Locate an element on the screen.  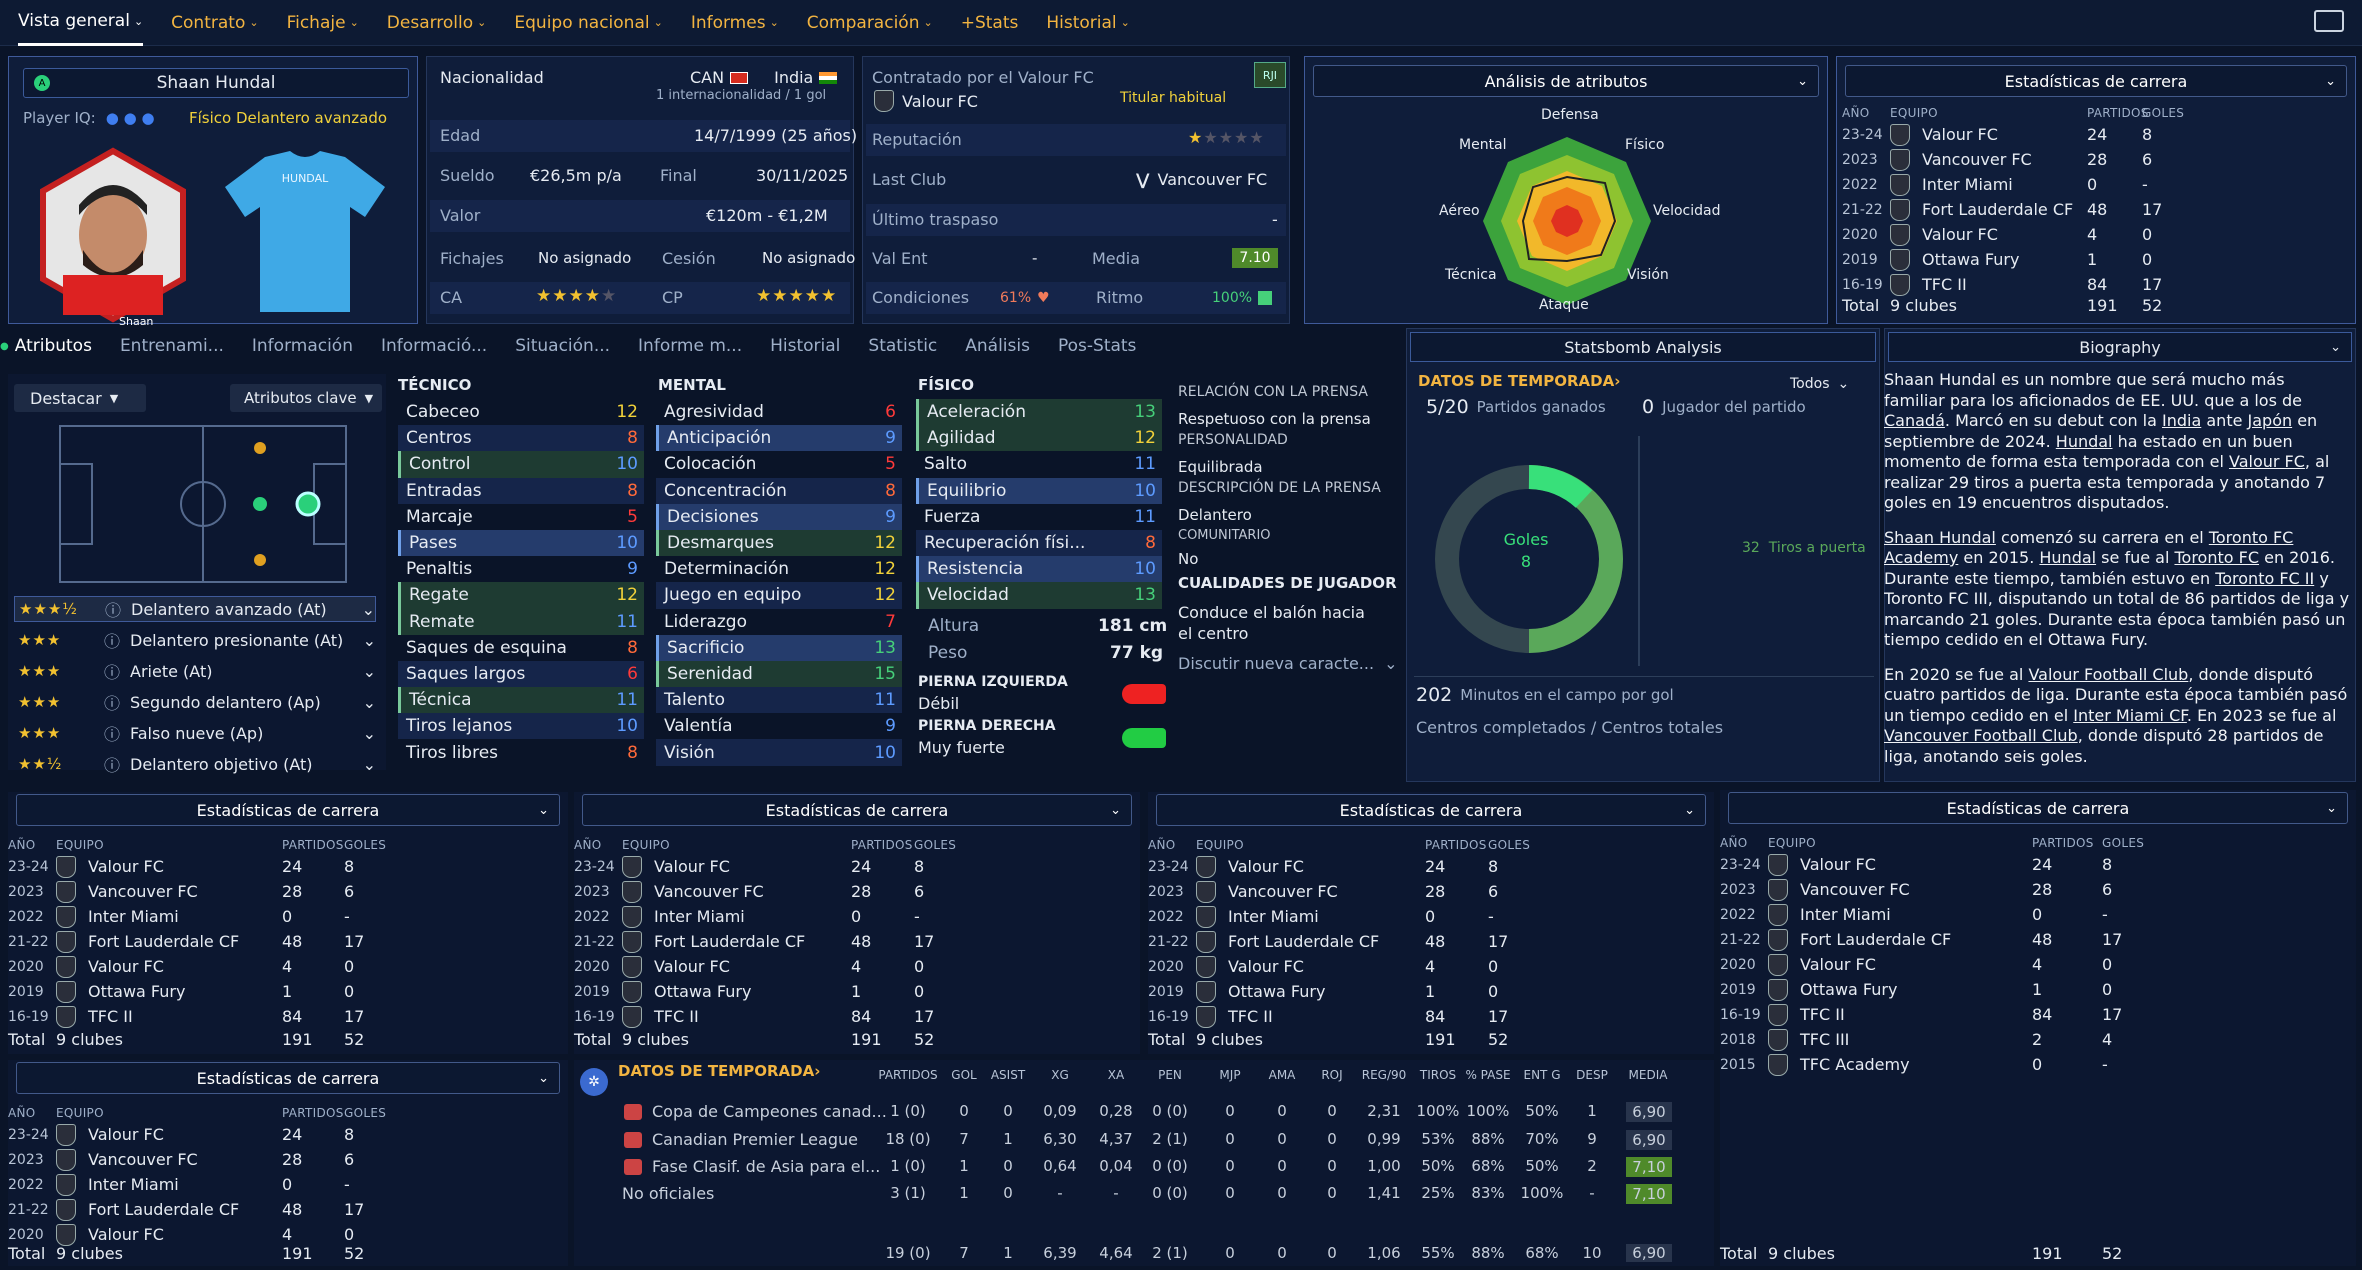
nav-tab-5: Informes ⌄ is located at coordinates (734, 22).